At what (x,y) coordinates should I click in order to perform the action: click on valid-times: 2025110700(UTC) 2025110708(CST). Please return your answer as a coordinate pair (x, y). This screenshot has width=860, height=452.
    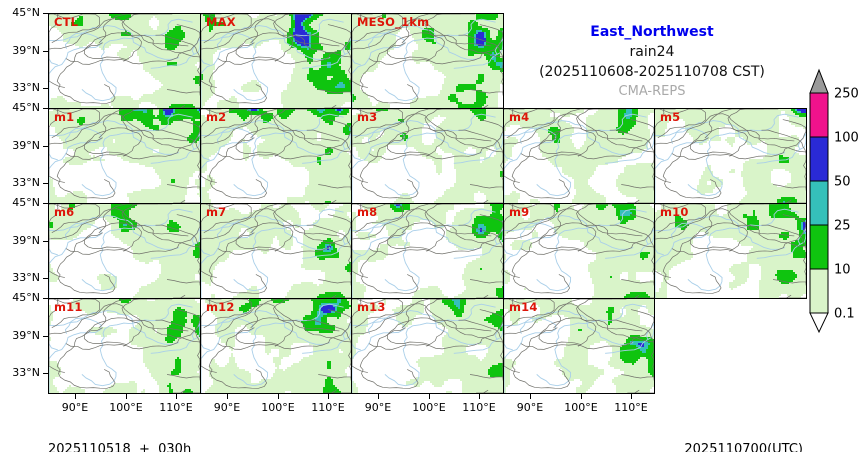
    Looking at the image, I should click on (743, 431).